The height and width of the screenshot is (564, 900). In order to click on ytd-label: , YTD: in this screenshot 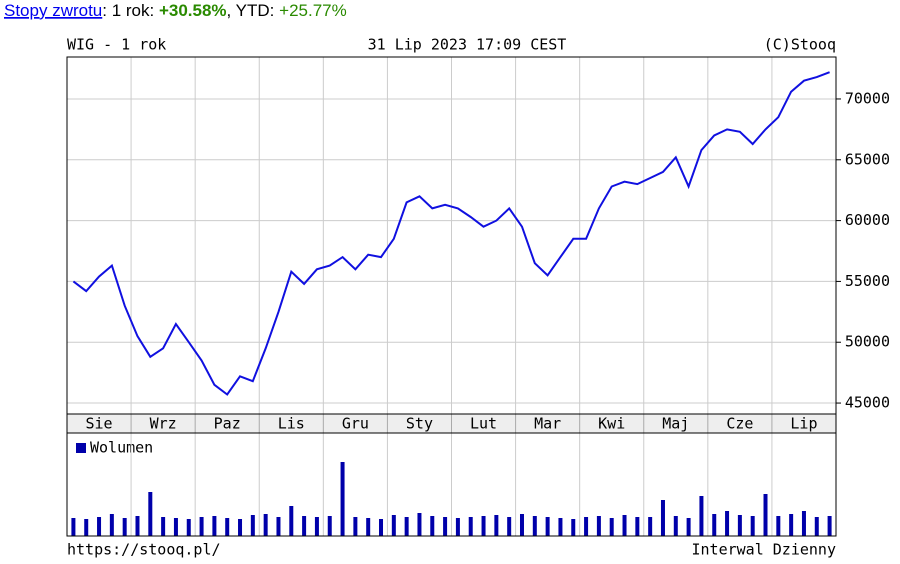, I will do `click(253, 10)`.